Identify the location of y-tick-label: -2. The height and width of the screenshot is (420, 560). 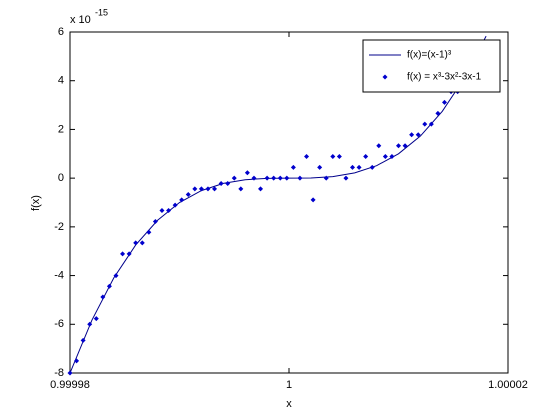
(59, 227).